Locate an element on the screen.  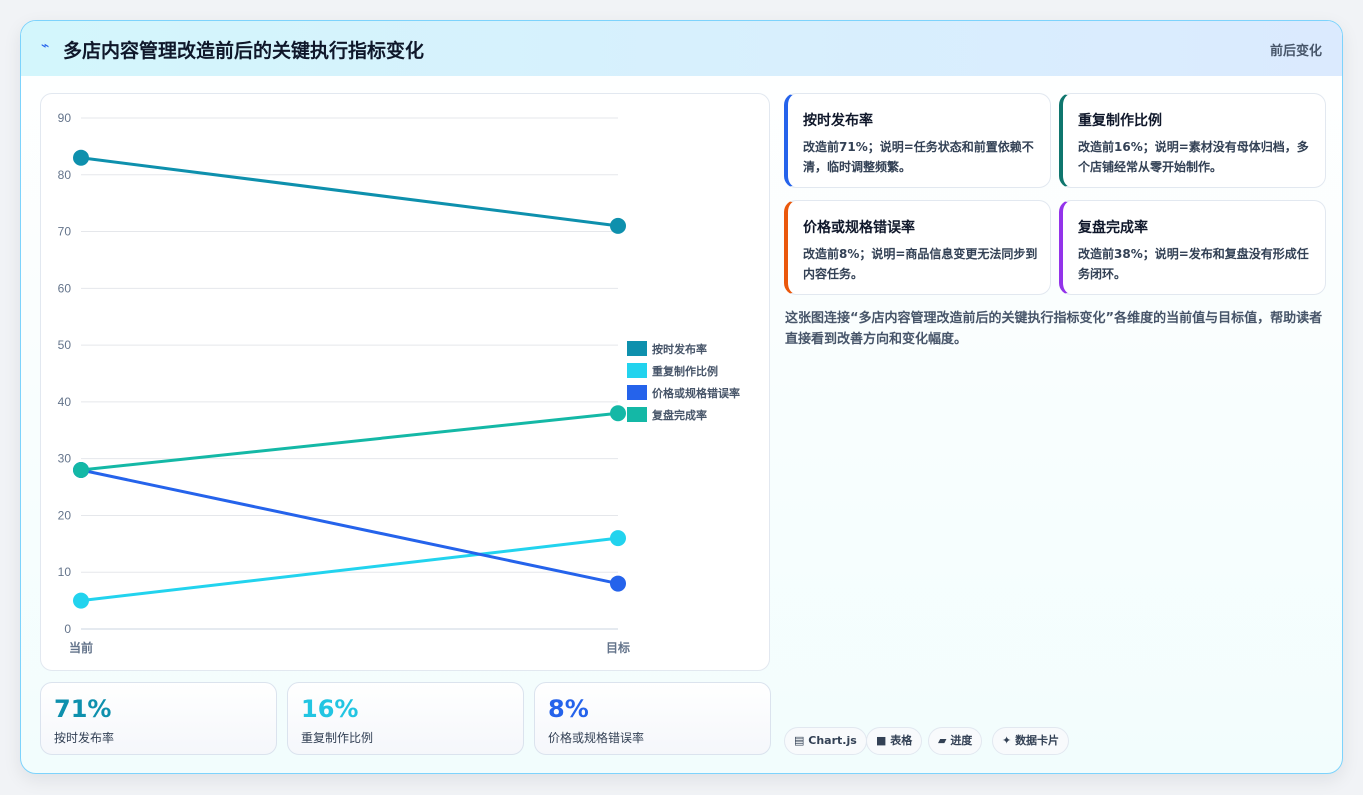
stat-card-error-rate: 8% 价格或规格错误率 is located at coordinates (652, 718).